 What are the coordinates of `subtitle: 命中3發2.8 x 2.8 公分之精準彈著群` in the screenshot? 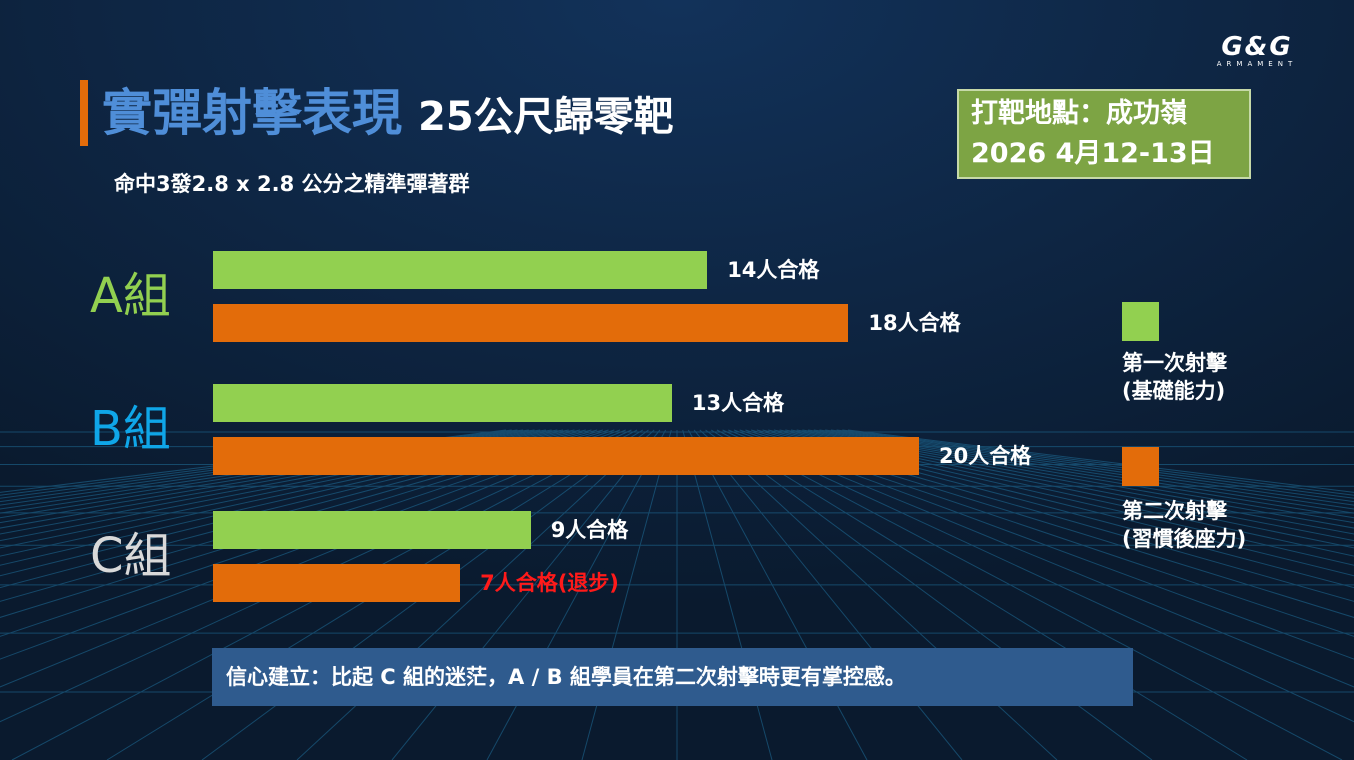 It's located at (292, 184).